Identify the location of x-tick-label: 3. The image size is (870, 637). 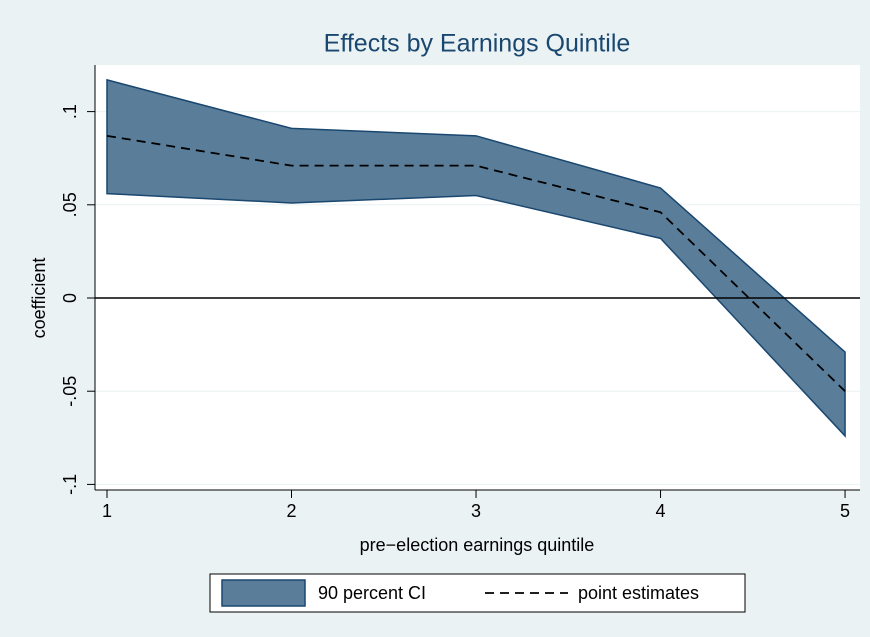
(476, 511).